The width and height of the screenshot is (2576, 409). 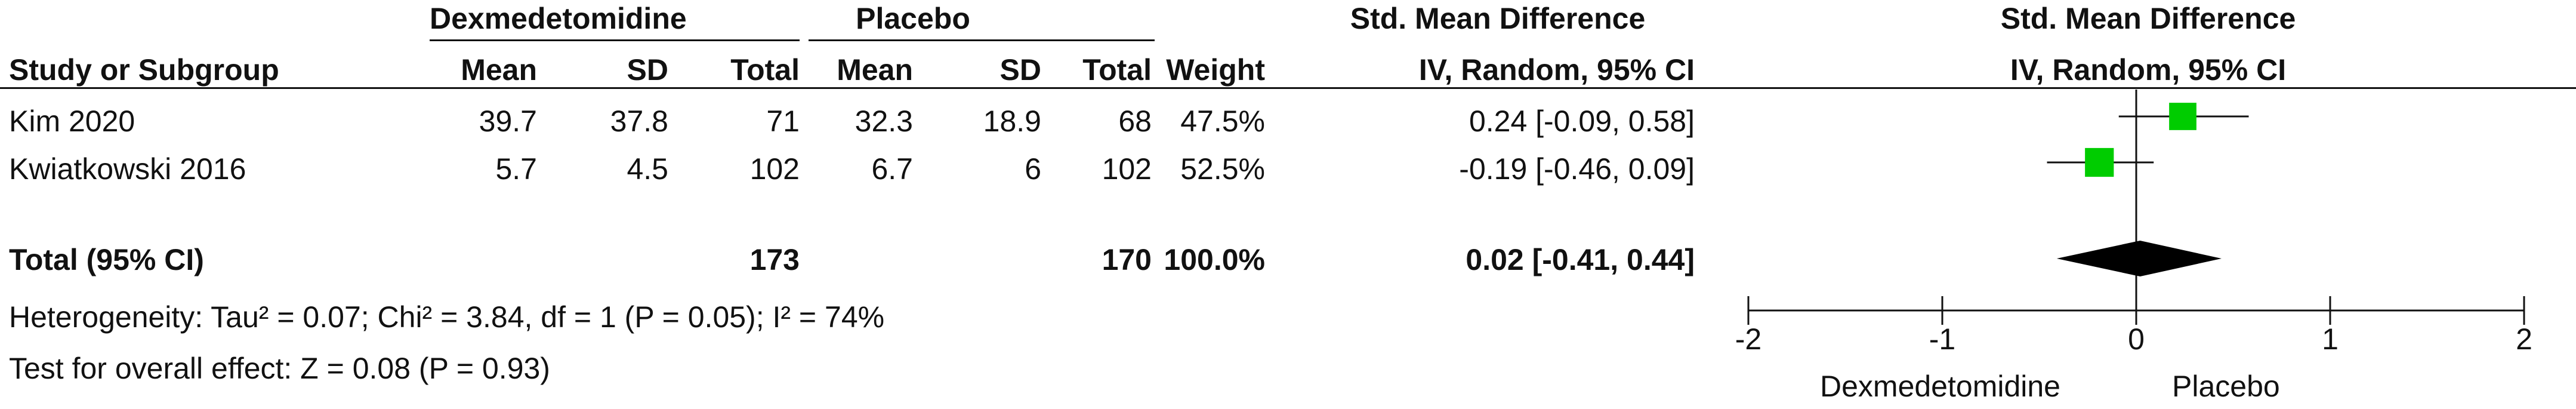 I want to click on x-axis-tick-label: -2, so click(x=1748, y=339).